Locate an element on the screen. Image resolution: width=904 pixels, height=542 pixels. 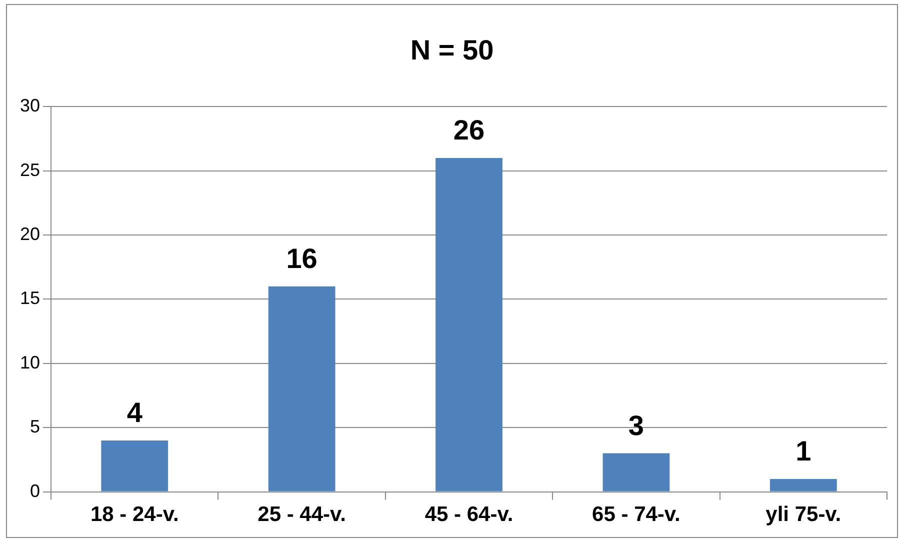
y-tick-label: 30 is located at coordinates (30, 106).